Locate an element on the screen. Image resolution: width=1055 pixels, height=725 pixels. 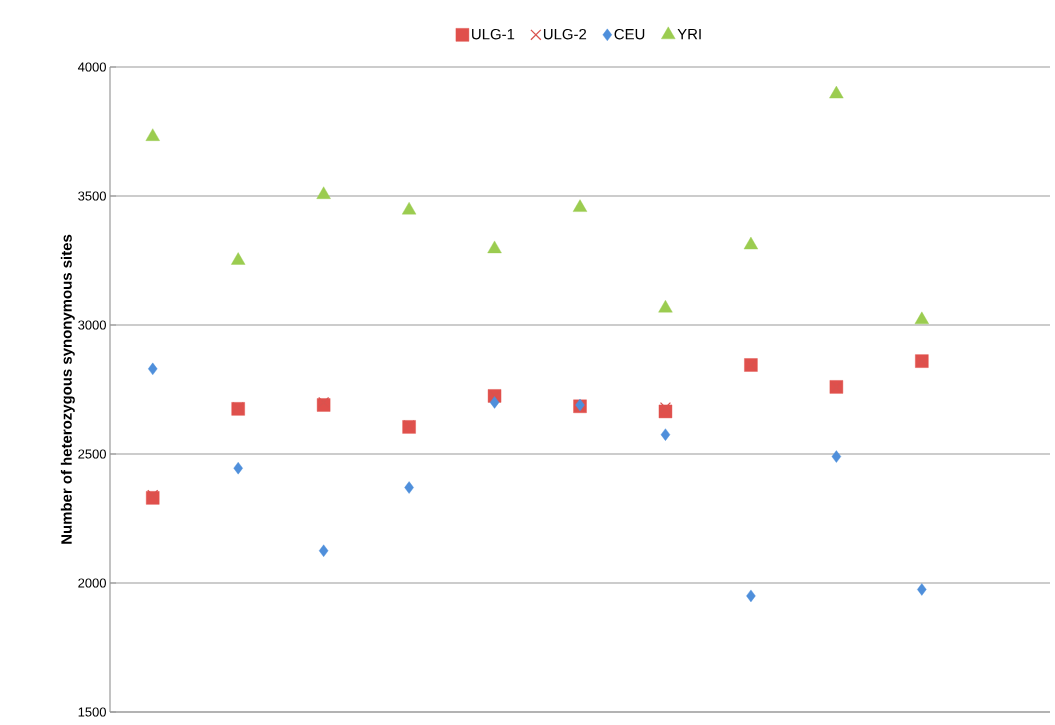
y-tick-label: 3500 is located at coordinates (92, 196).